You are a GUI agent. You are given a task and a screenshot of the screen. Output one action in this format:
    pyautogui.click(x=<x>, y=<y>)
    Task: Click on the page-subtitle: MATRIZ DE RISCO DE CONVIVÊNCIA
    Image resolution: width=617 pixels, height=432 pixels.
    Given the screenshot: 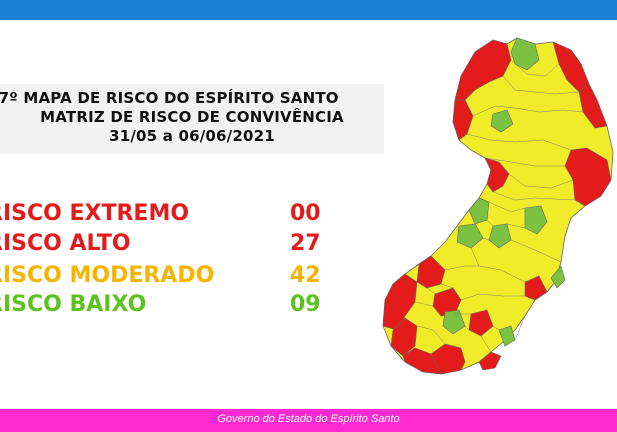 What is the action you would take?
    pyautogui.click(x=192, y=117)
    